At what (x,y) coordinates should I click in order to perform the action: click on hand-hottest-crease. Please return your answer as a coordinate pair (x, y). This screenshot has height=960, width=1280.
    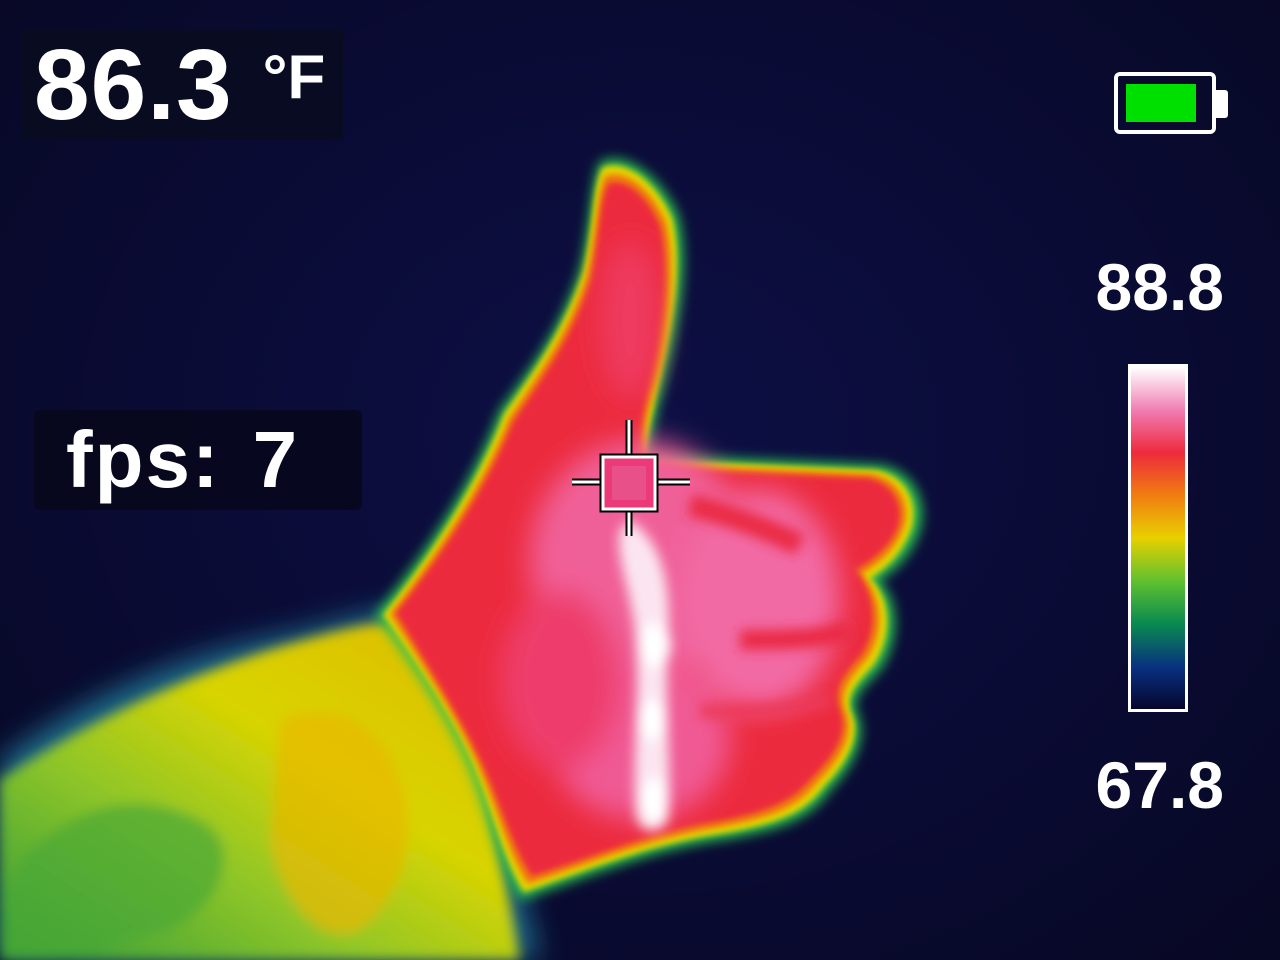
    Looking at the image, I should click on (645, 675).